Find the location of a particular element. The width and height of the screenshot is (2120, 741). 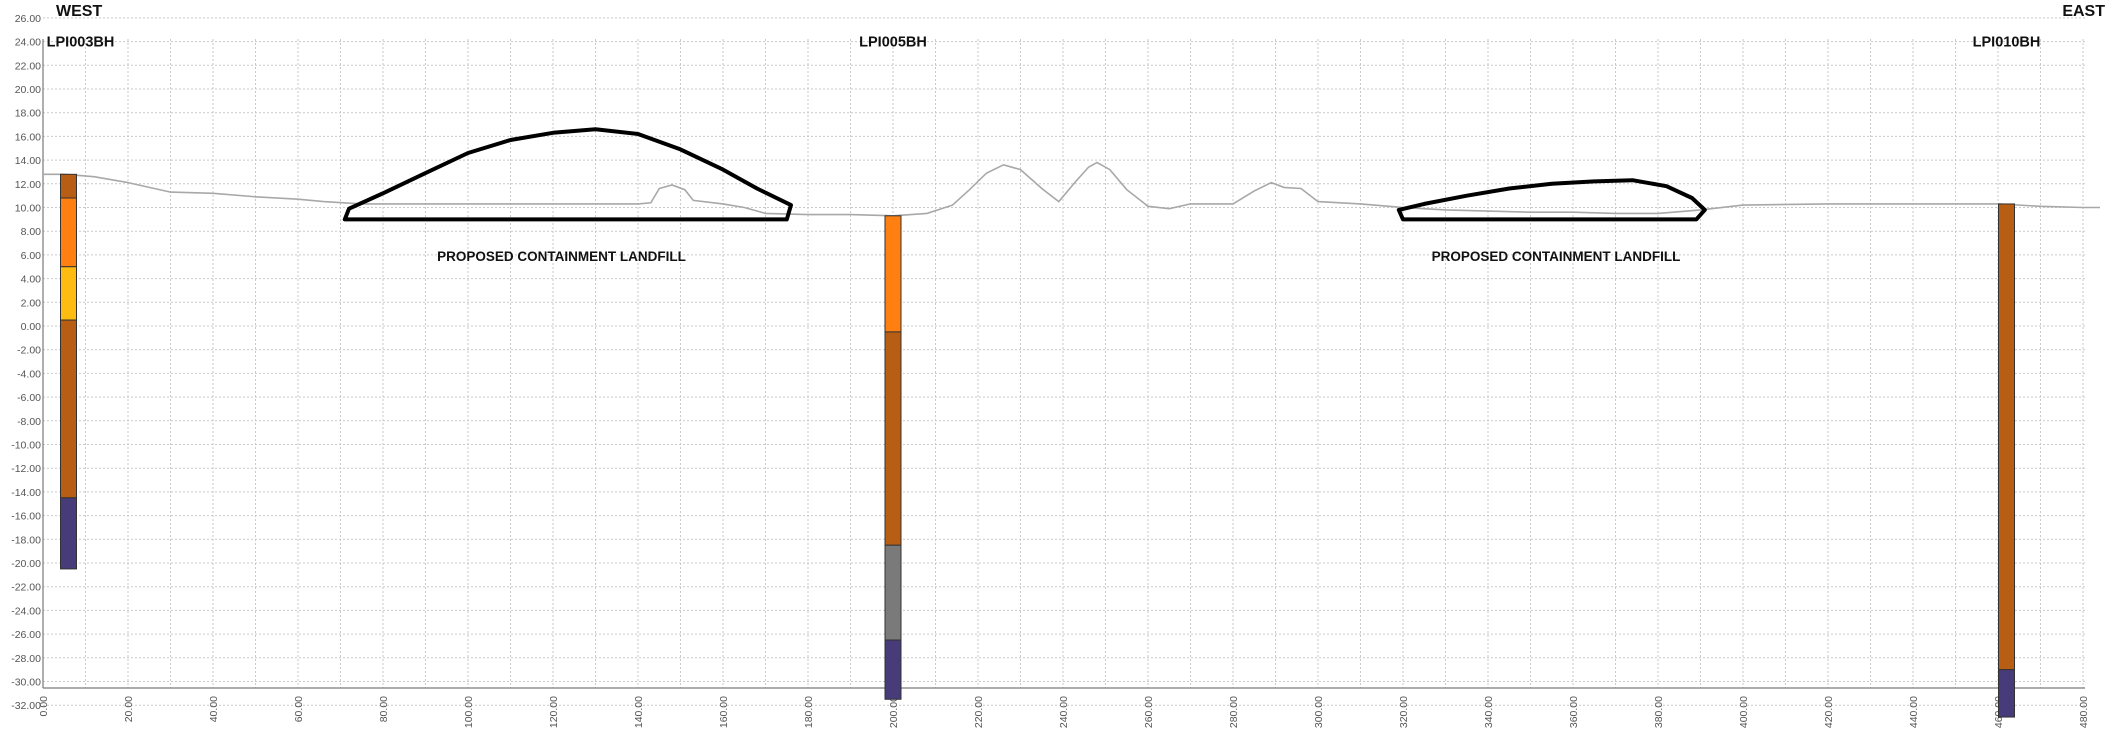

y-tick-label: -22.00 is located at coordinates (26, 588).